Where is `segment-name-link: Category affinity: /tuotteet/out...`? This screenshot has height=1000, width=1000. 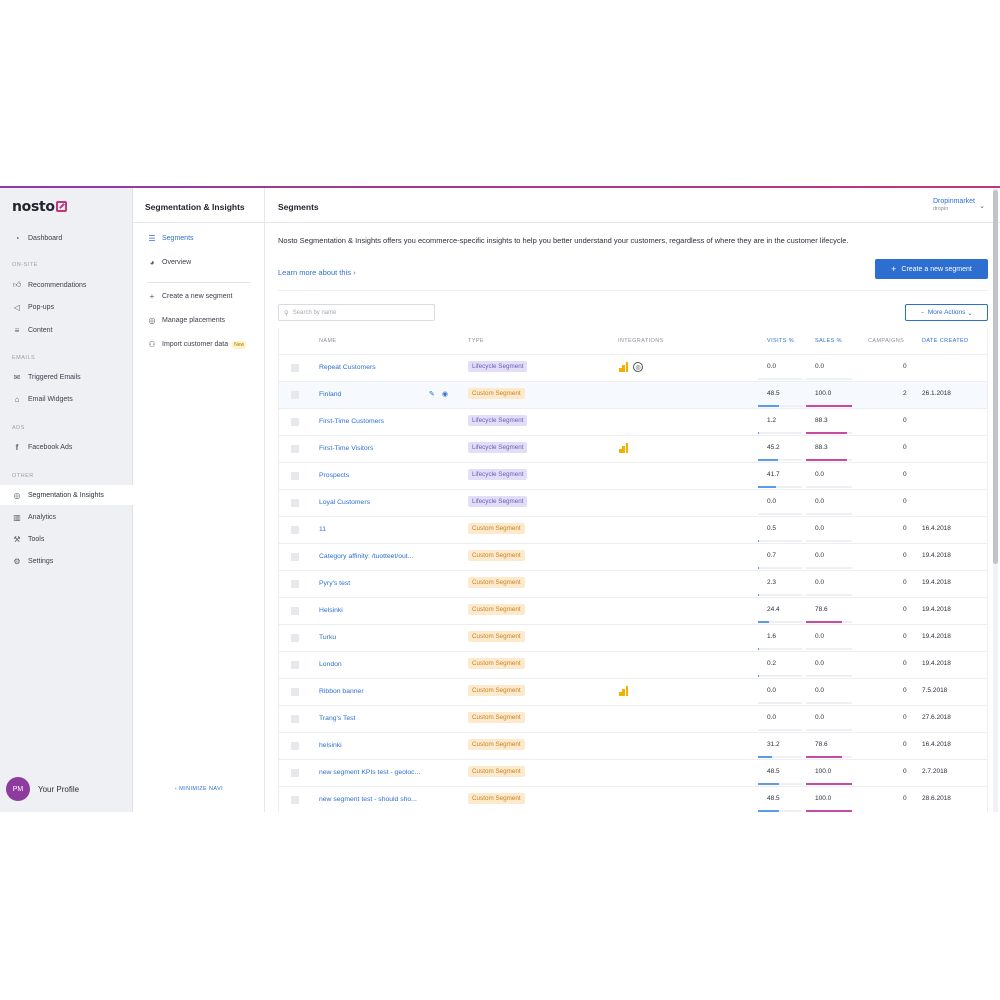 segment-name-link: Category affinity: /tuotteet/out... is located at coordinates (366, 556).